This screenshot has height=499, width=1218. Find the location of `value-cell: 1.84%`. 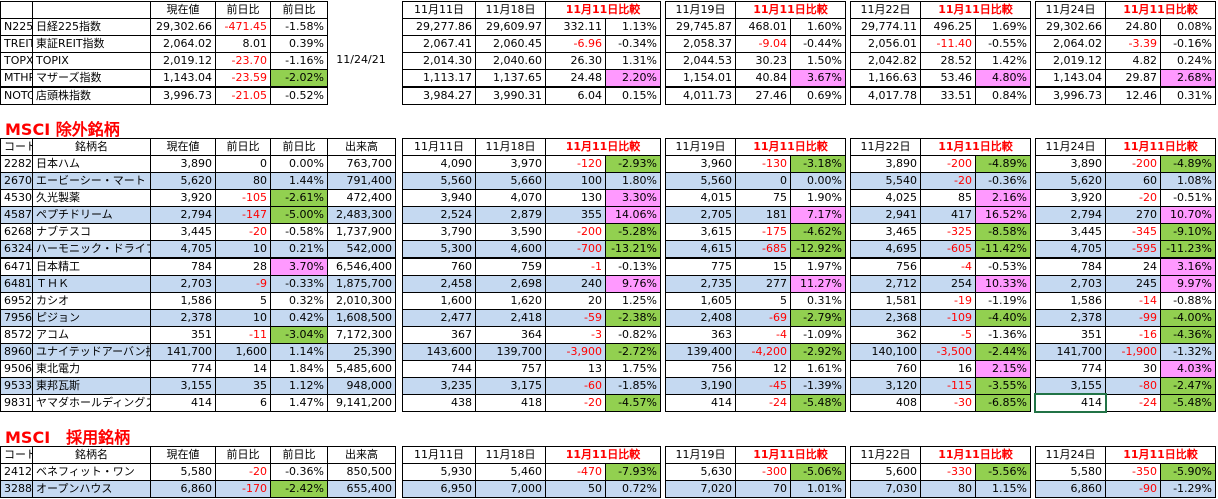

value-cell: 1.84% is located at coordinates (299, 369).